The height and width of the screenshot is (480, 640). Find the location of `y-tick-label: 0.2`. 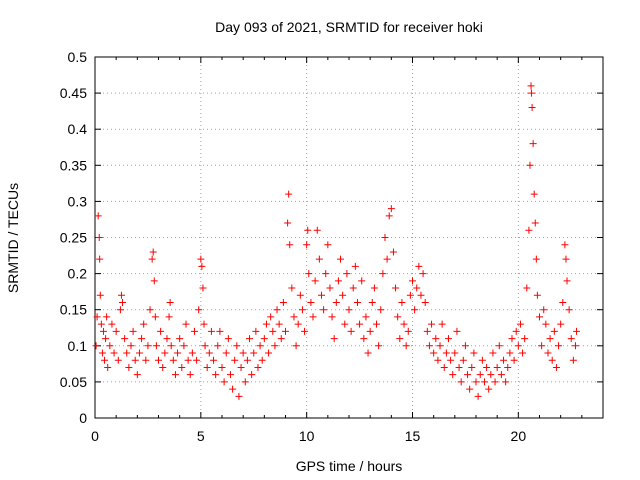

y-tick-label: 0.2 is located at coordinates (78, 274).